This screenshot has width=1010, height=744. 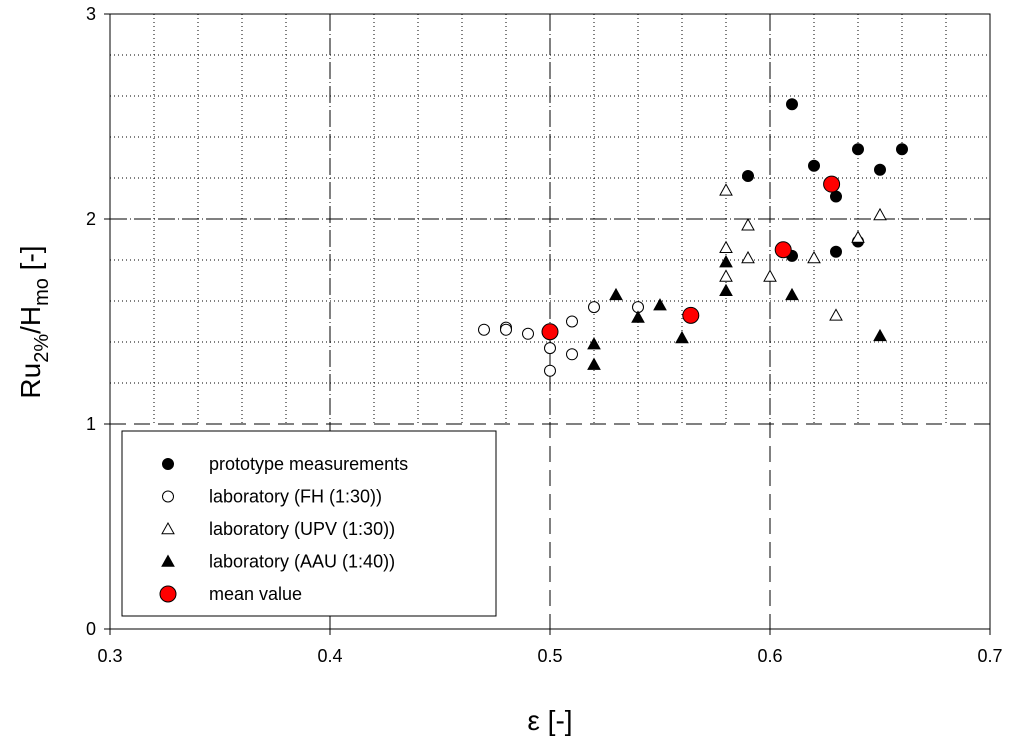 I want to click on legend-box, so click(x=309, y=523).